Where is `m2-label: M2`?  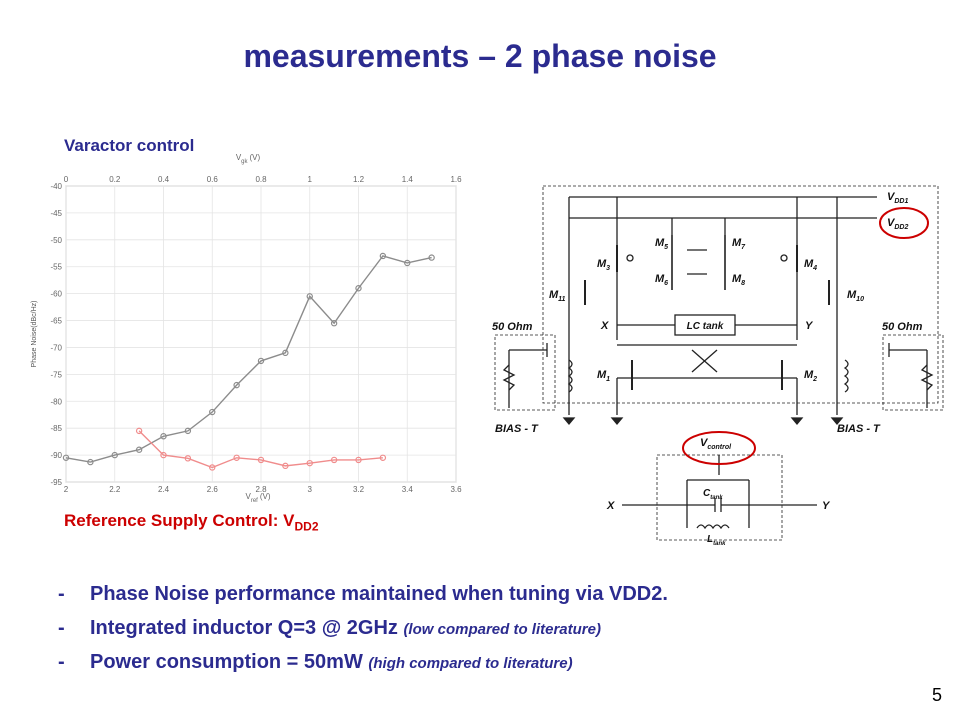 m2-label: M2 is located at coordinates (810, 376).